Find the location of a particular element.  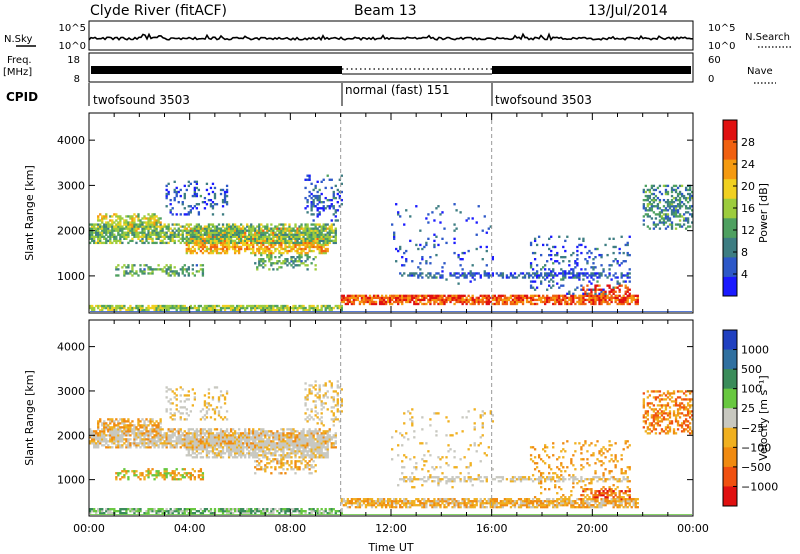

heatmap-cell-2051 is located at coordinates (350, 298).